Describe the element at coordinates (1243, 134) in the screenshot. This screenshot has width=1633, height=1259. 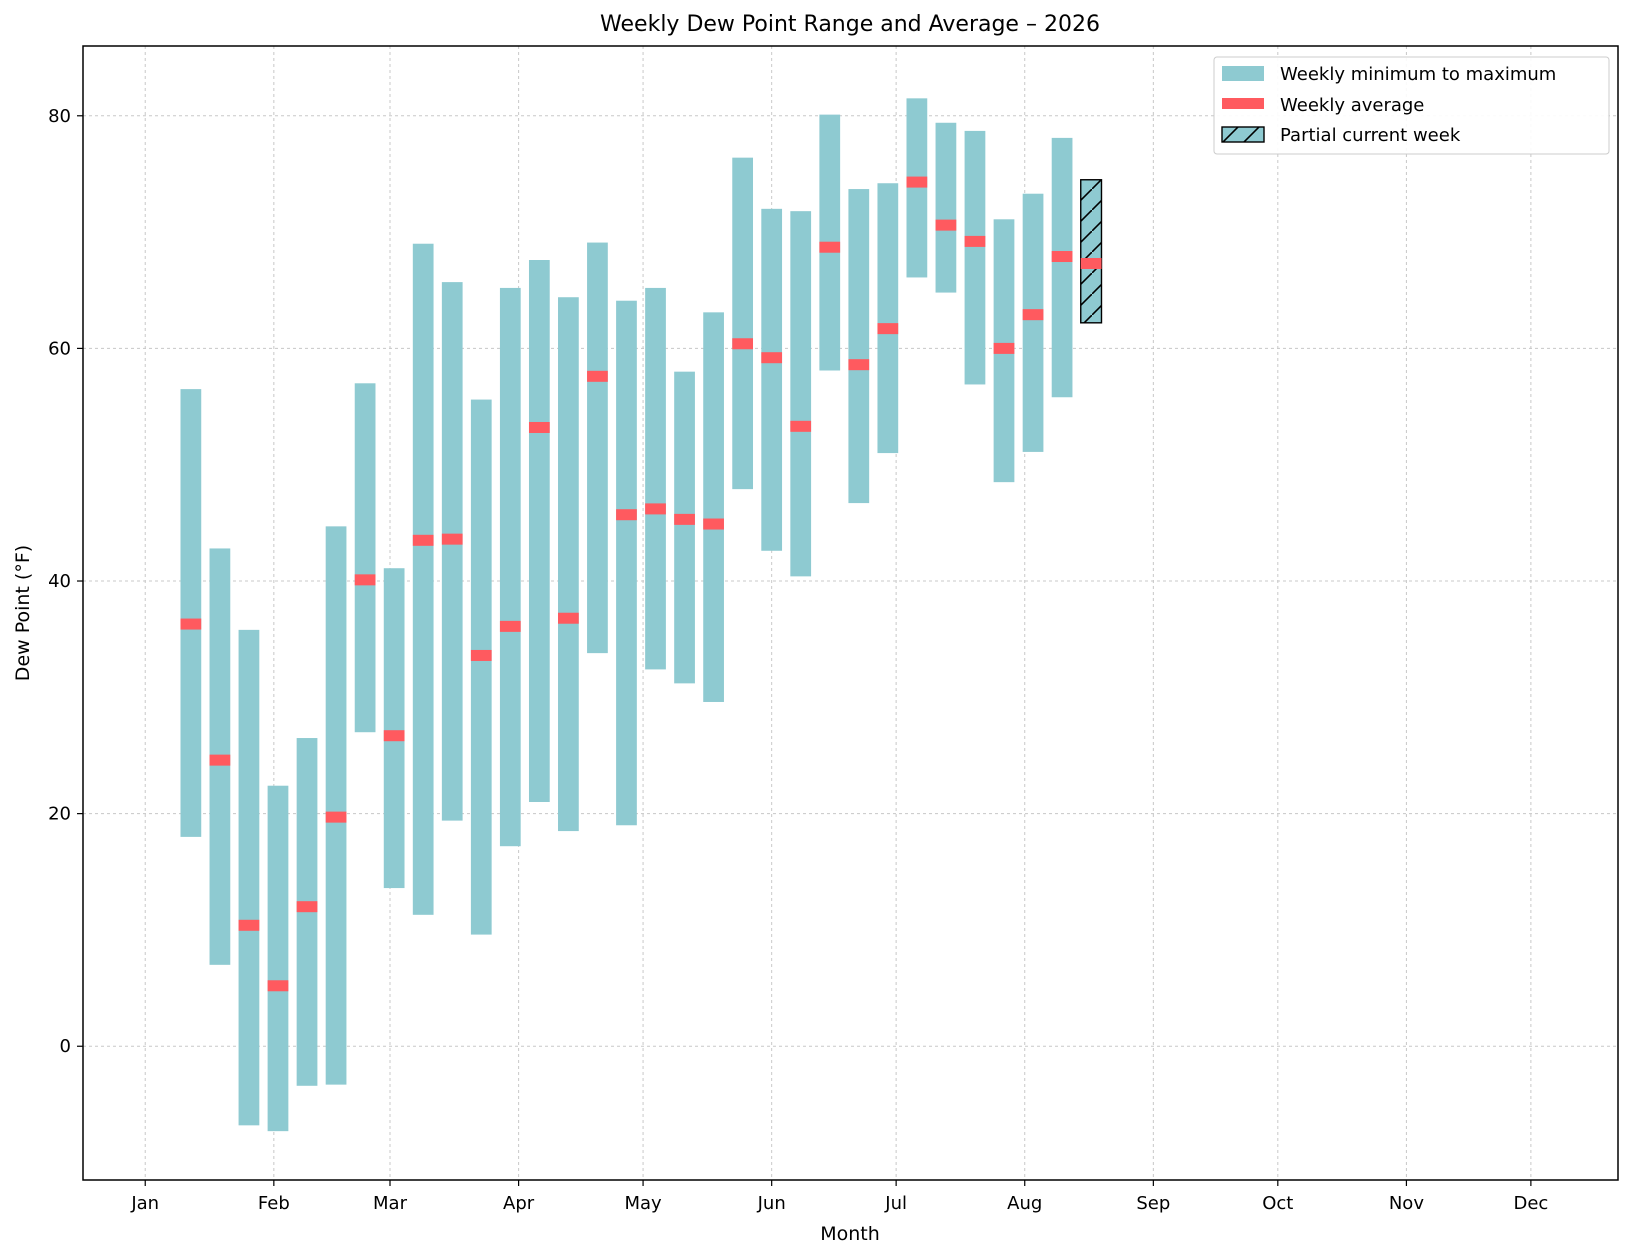
I see `legend-partial-hatch` at that location.